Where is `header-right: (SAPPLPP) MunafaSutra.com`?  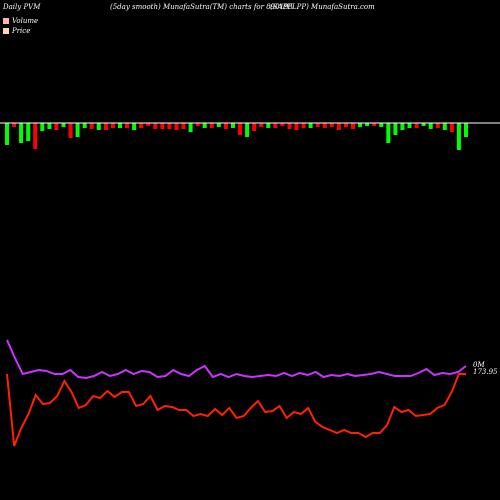
header-right: (SAPPLPP) MunafaSutra.com is located at coordinates (322, 7).